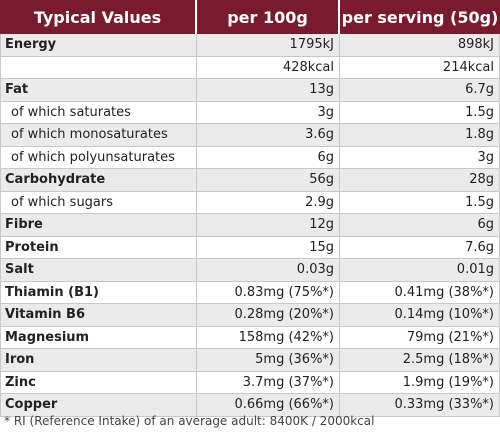 This screenshot has width=500, height=435. I want to click on row-serving: 79mg (21%*), so click(420, 337).